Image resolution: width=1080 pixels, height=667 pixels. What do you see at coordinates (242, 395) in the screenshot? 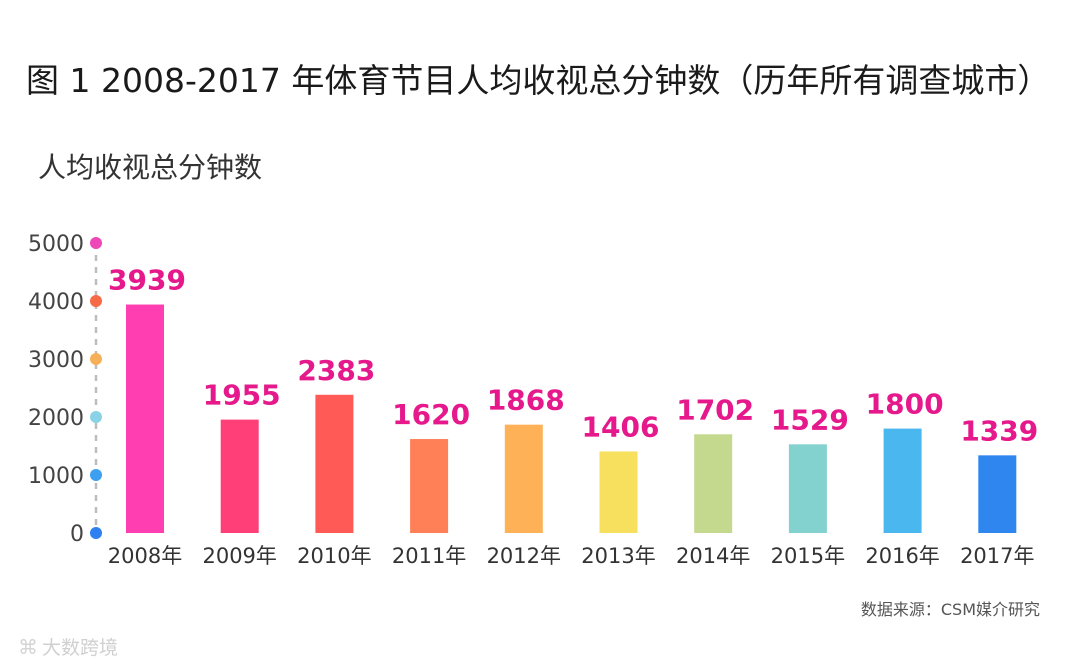
I see `bar-value-label: 1955` at bounding box center [242, 395].